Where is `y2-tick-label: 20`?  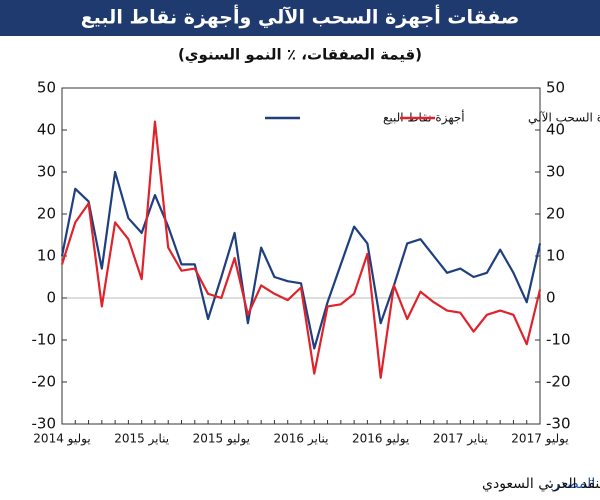 y2-tick-label: 20 is located at coordinates (555, 214).